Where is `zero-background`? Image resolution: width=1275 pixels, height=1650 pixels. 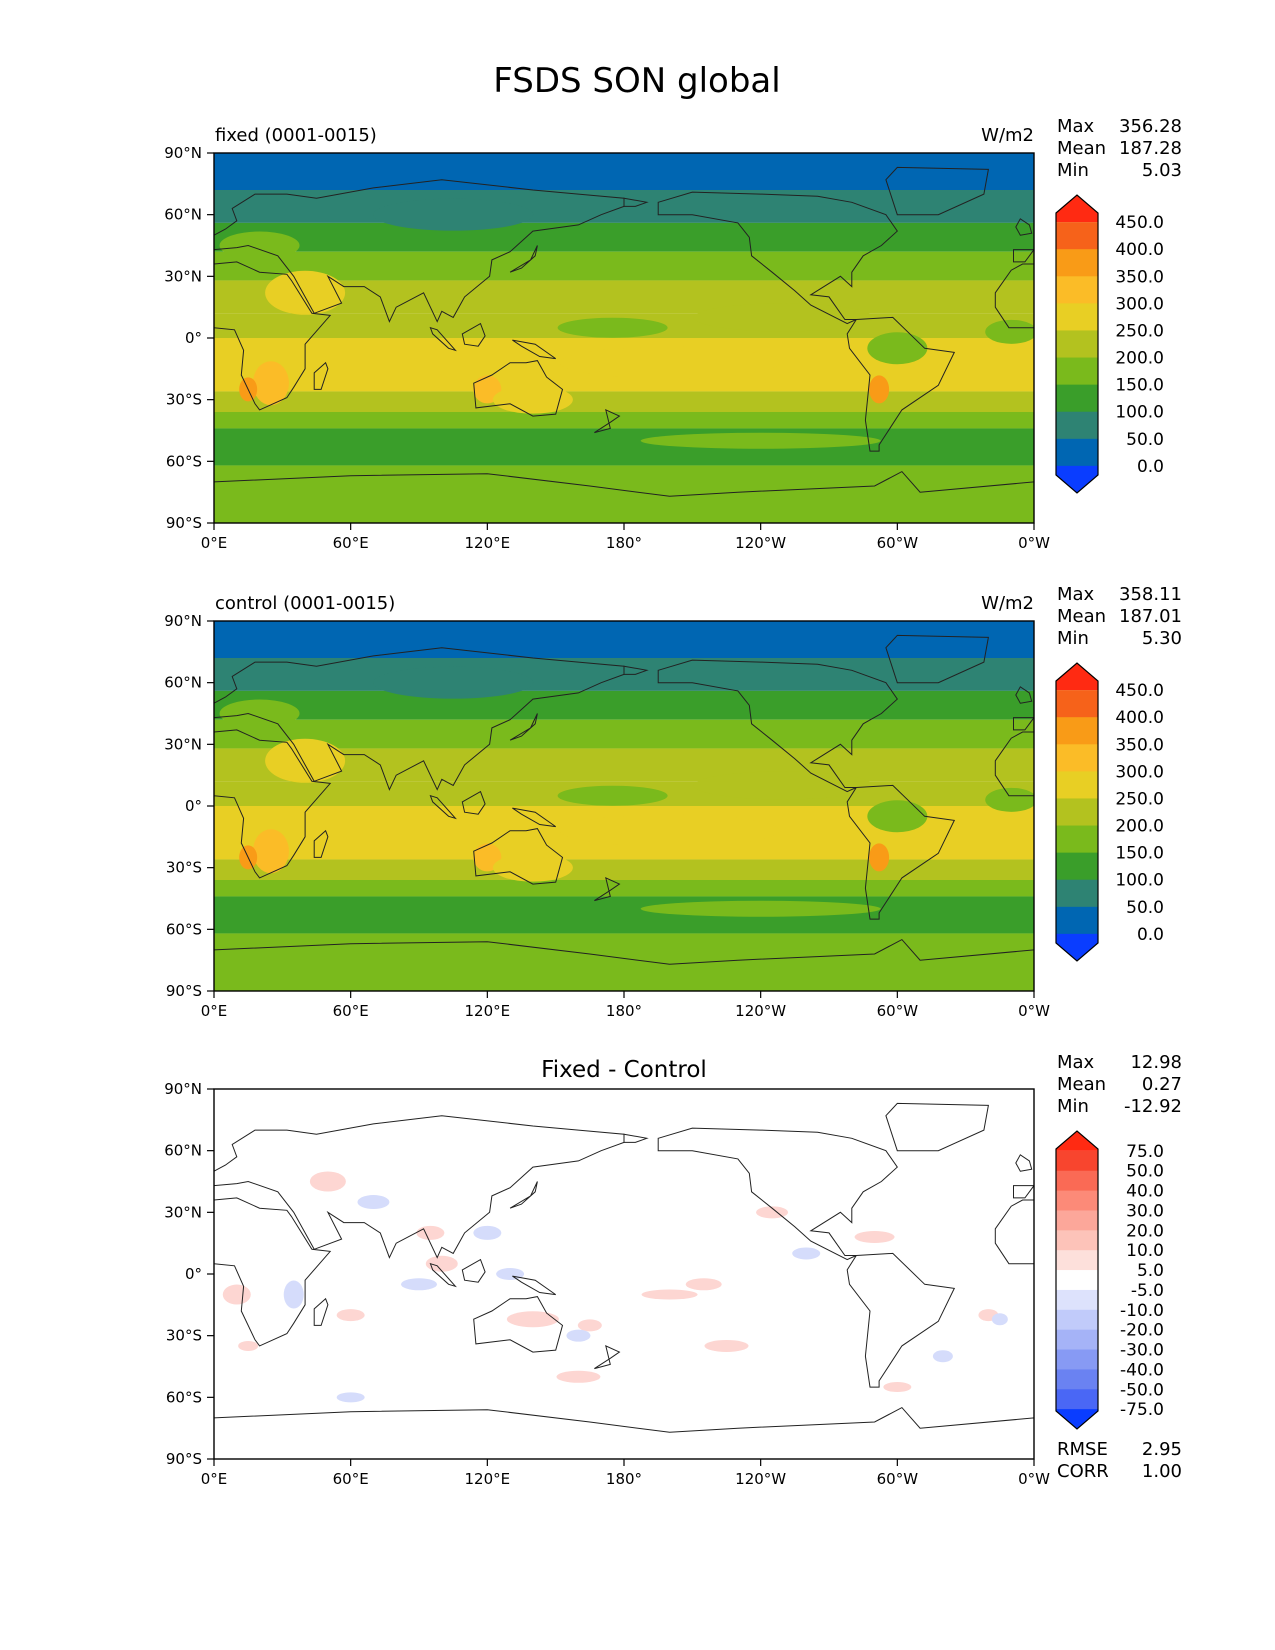
zero-background is located at coordinates (624, 1274).